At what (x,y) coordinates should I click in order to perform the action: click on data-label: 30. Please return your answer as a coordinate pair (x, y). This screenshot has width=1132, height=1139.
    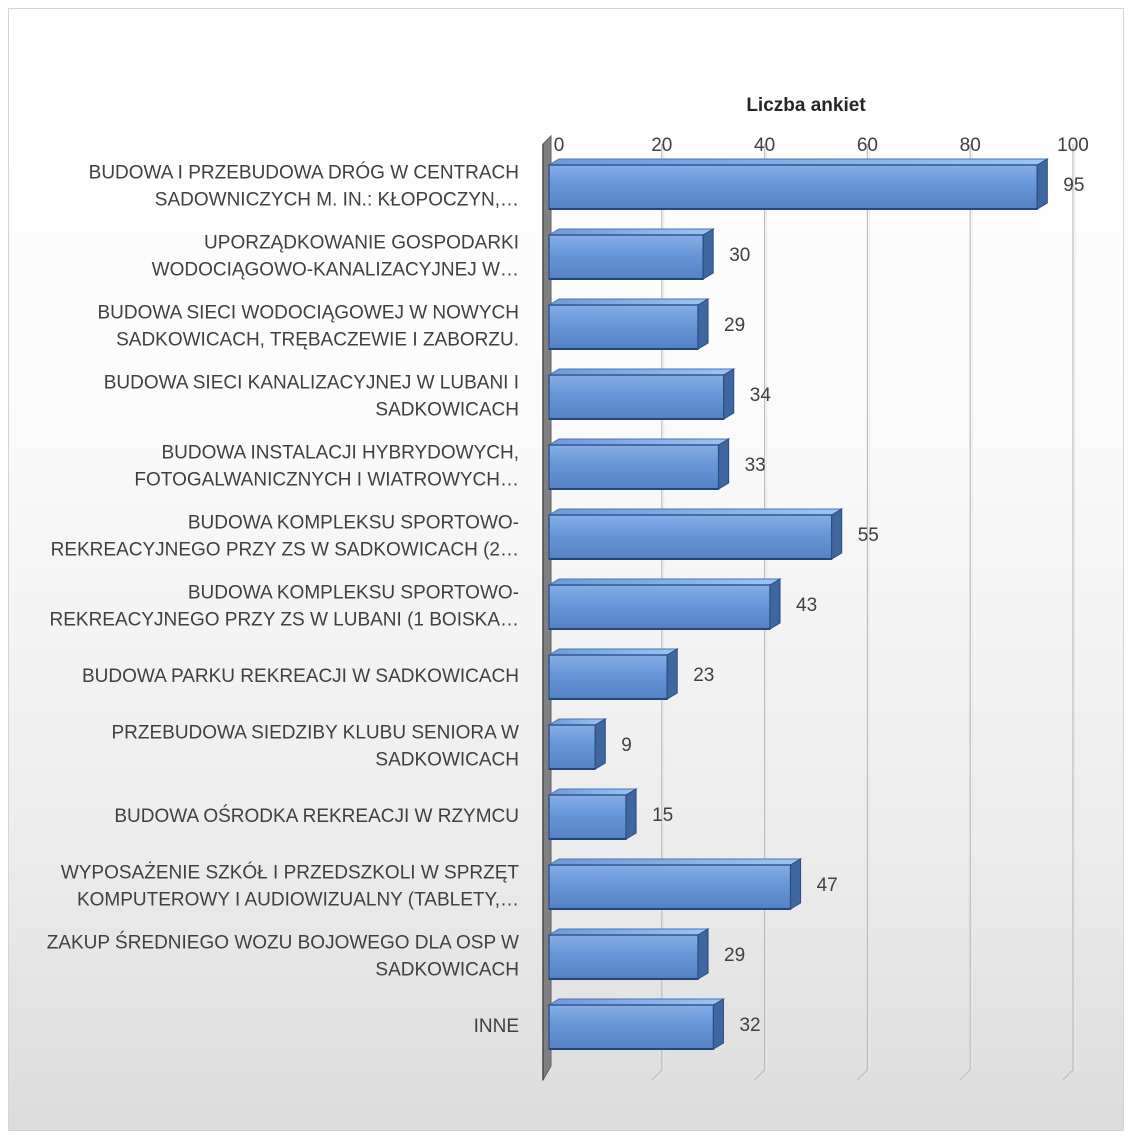
    Looking at the image, I should click on (739, 255).